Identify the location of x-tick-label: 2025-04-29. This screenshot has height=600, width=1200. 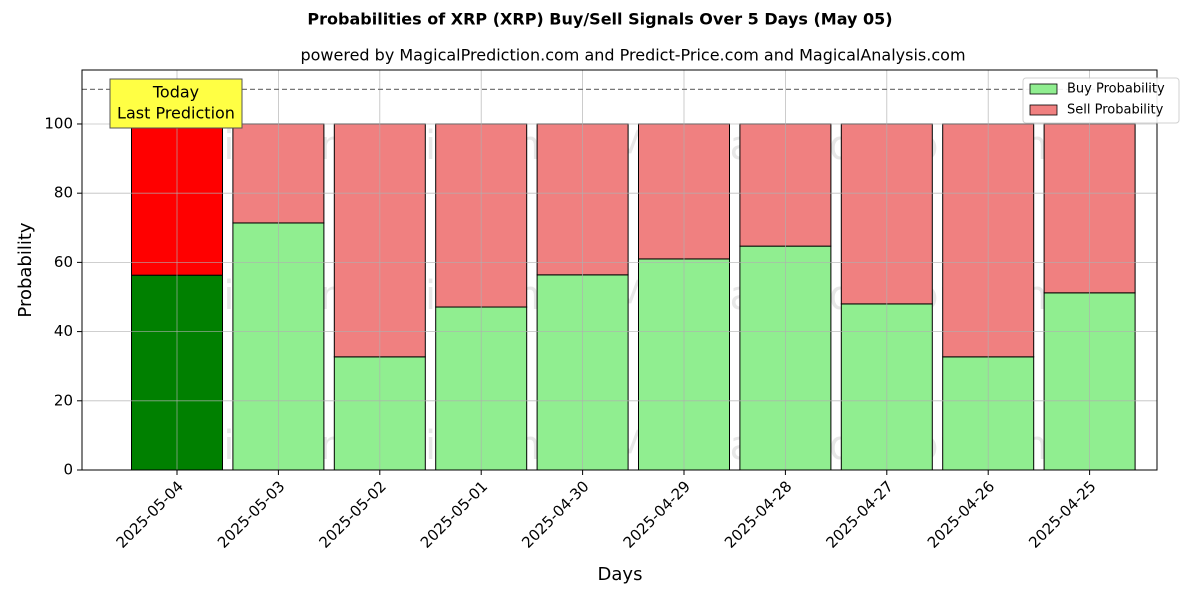
(657, 514).